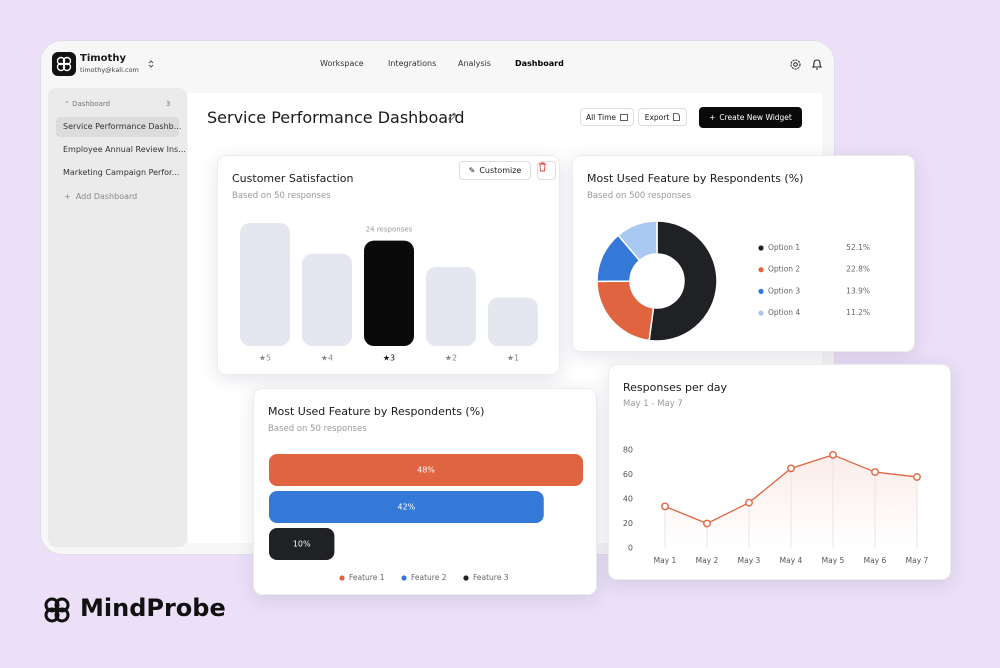 The height and width of the screenshot is (668, 1000). I want to click on y-tick-label: 40, so click(628, 499).